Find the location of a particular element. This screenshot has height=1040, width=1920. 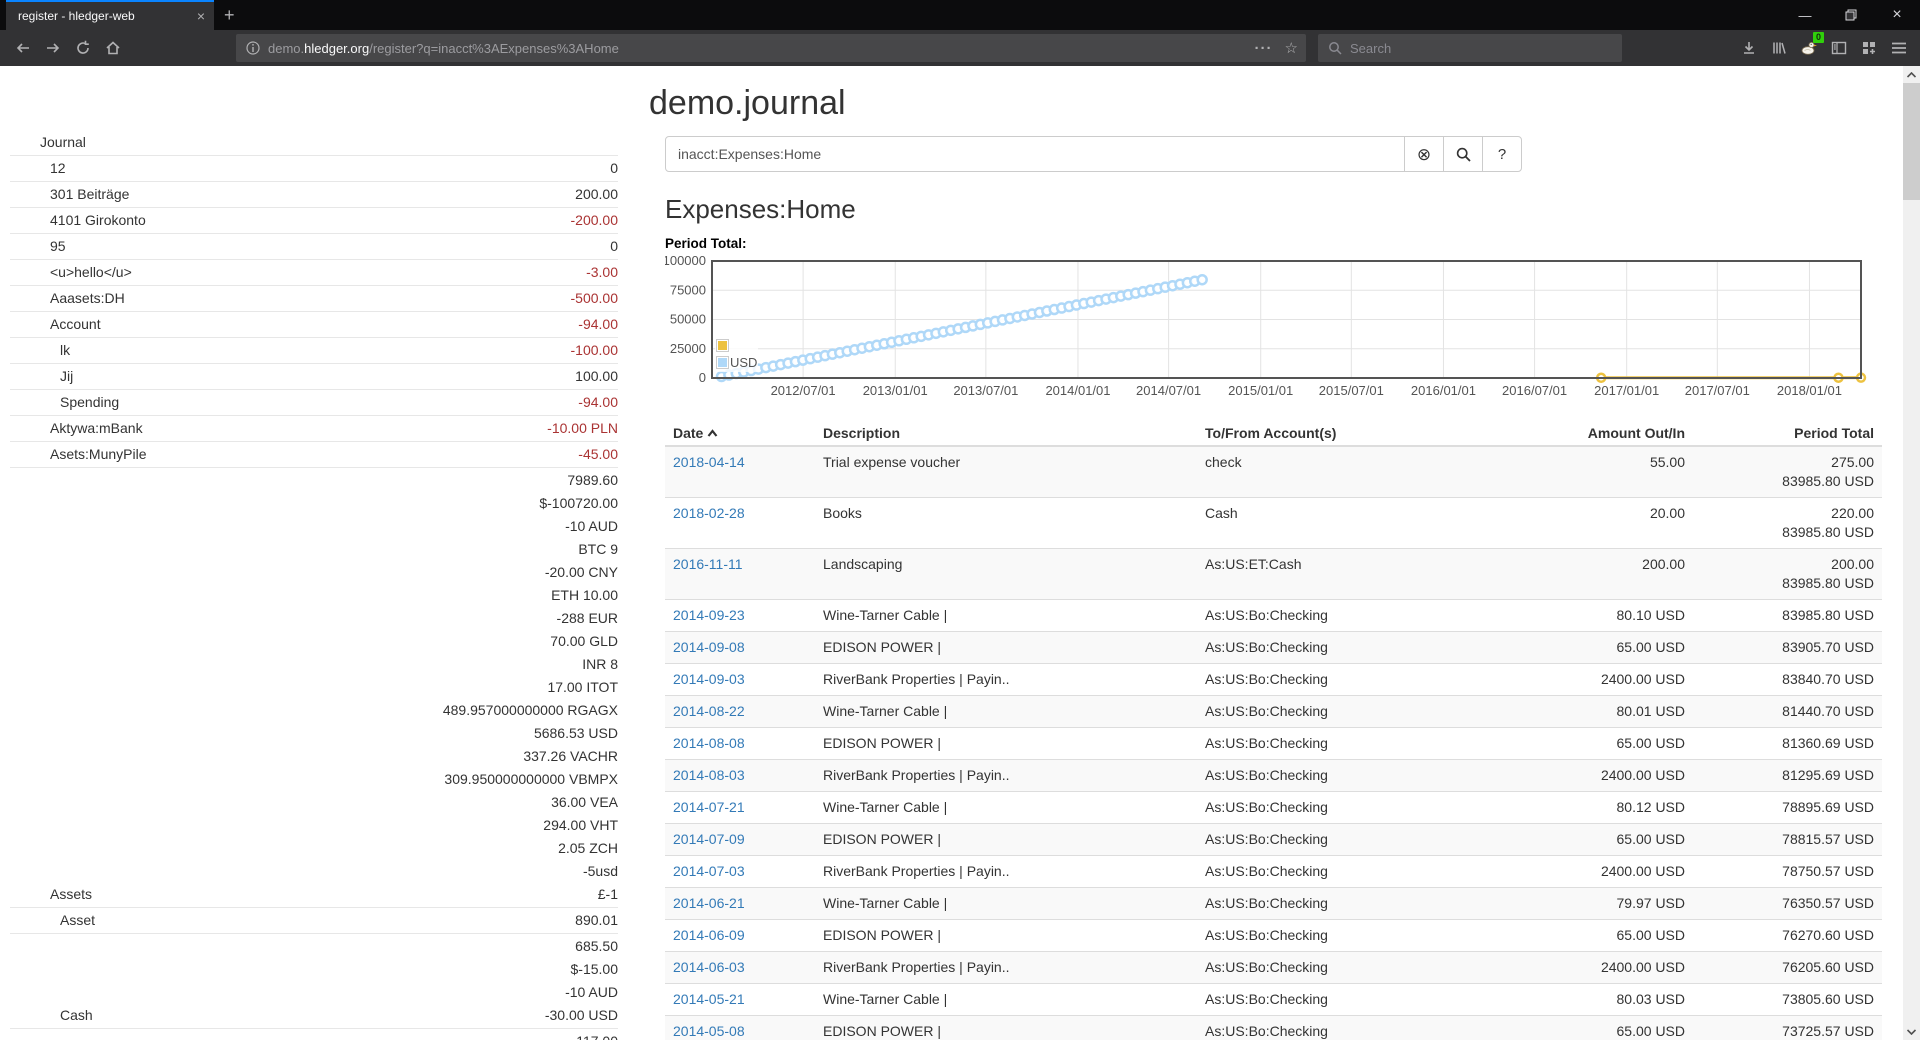

account-link: Cash is located at coordinates (76, 1015).